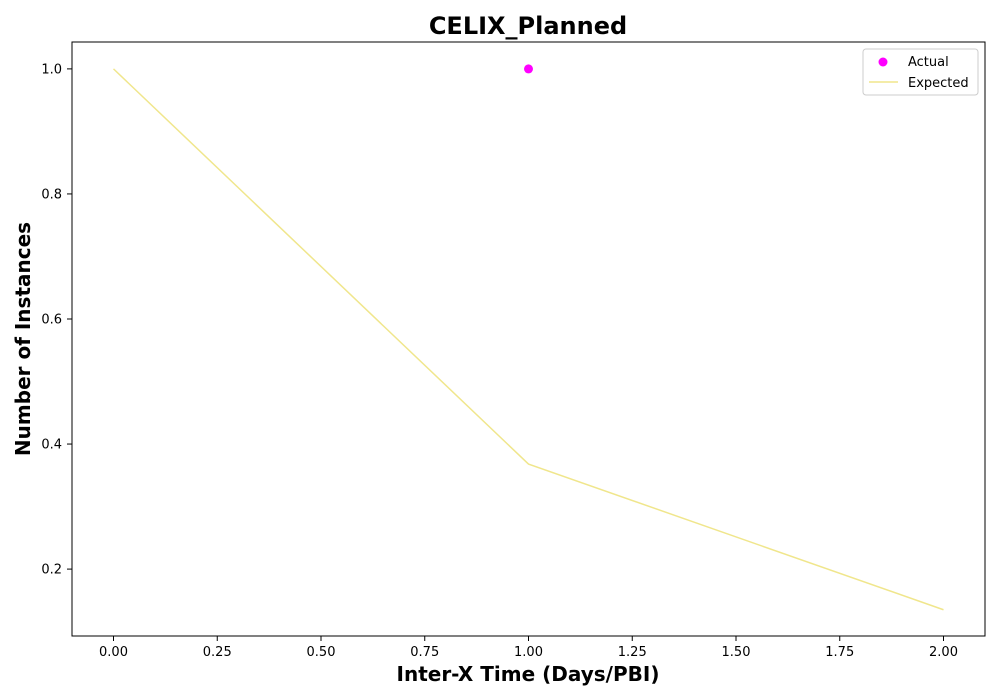 The width and height of the screenshot is (1000, 700). I want to click on x-tick-label: 1.75, so click(839, 652).